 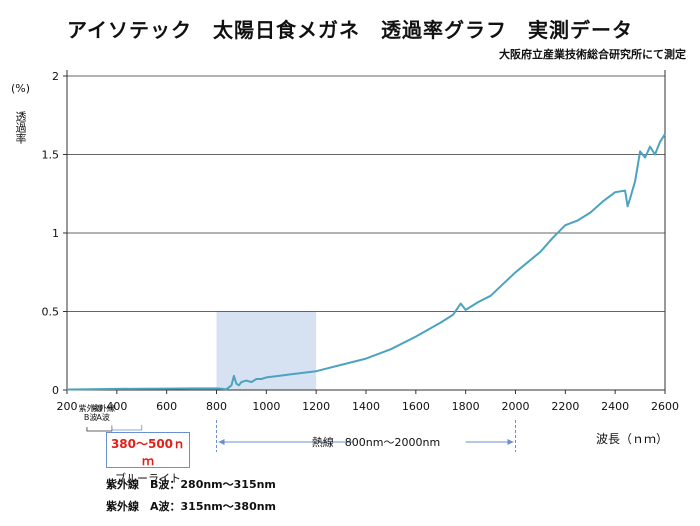 What do you see at coordinates (516, 406) in the screenshot?
I see `x-tick-label: 2000` at bounding box center [516, 406].